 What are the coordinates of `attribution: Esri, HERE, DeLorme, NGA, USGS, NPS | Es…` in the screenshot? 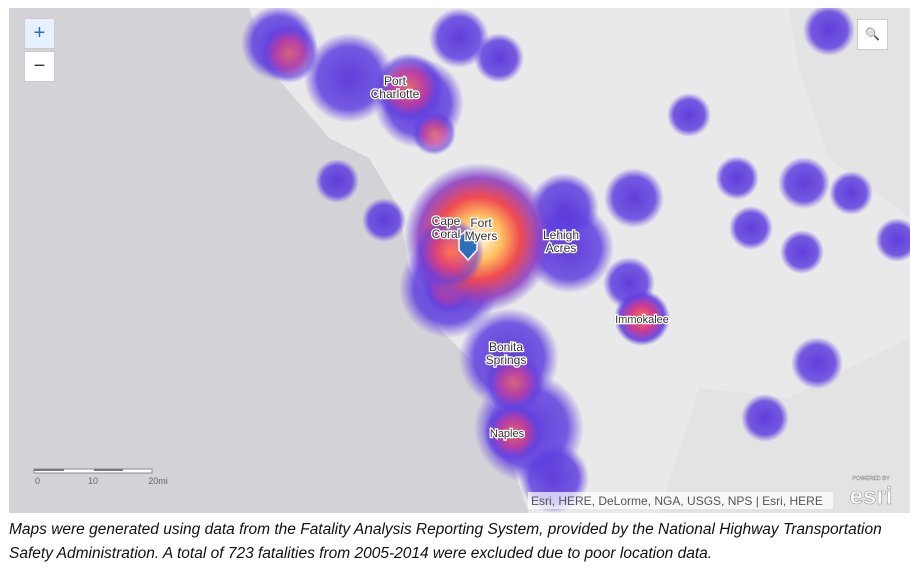 It's located at (677, 501).